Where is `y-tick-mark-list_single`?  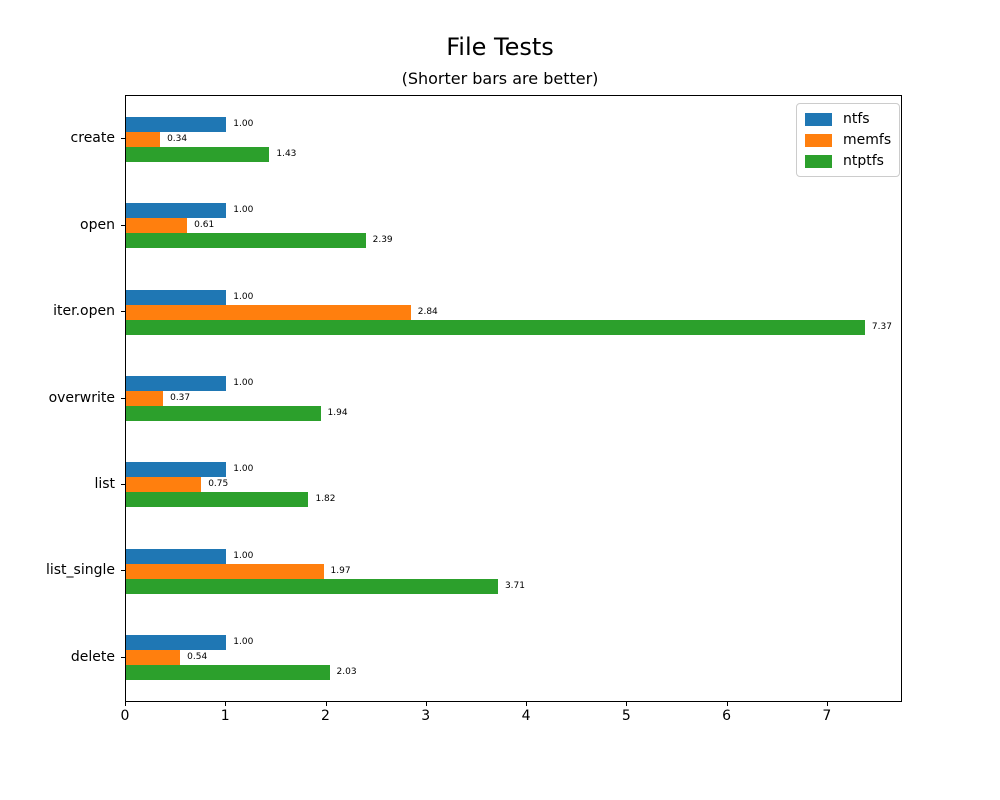
y-tick-mark-list_single is located at coordinates (123, 571).